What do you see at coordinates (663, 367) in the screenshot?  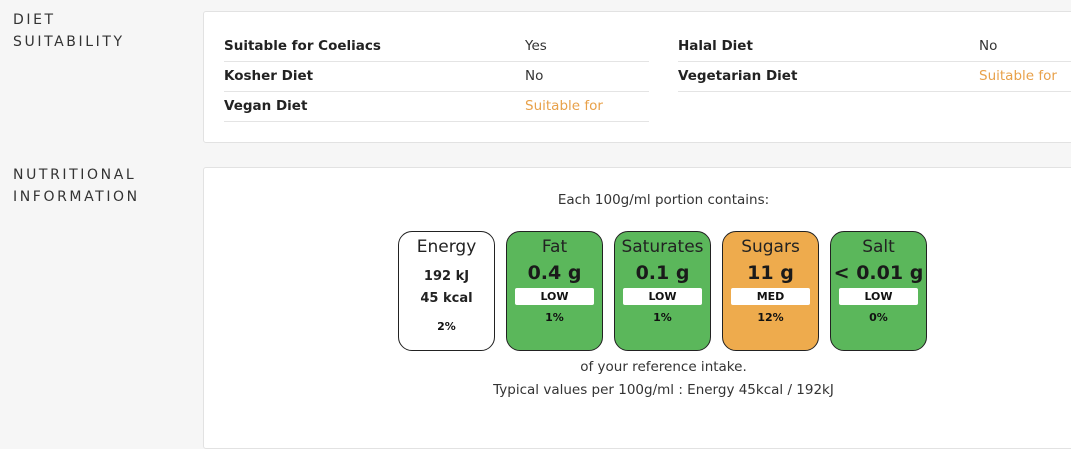 I see `reference-intake-text: of your reference intake.` at bounding box center [663, 367].